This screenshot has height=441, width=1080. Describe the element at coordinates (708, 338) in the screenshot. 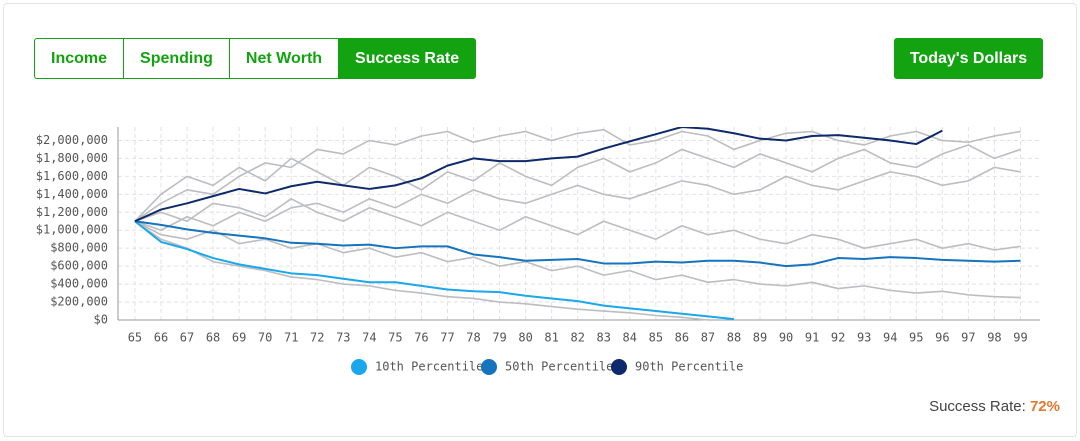

I see `x-tick-label: 87` at that location.